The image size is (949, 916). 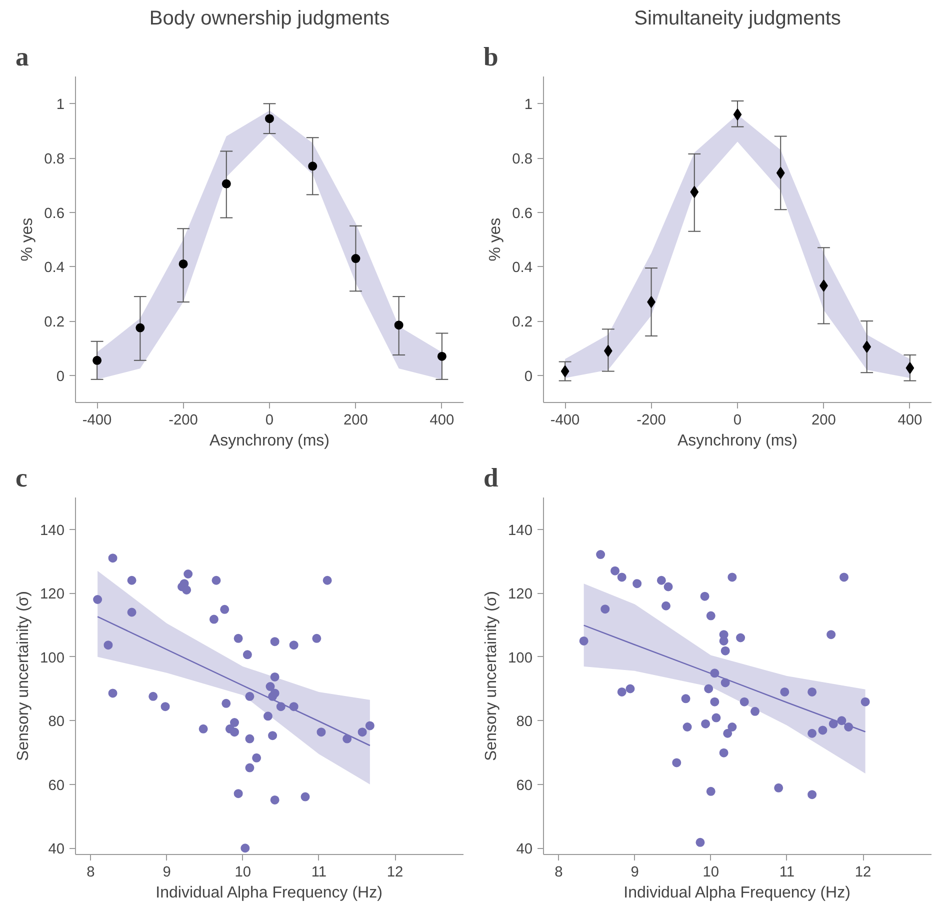 I want to click on text: a, so click(x=22, y=57).